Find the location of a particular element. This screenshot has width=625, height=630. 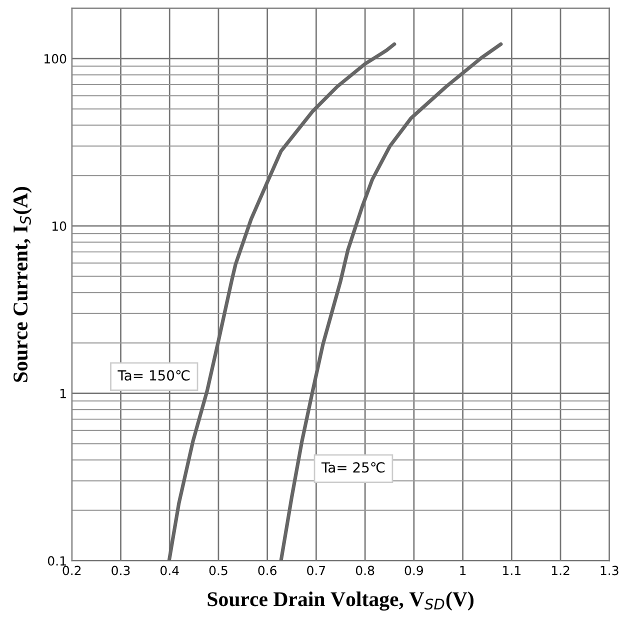

series-label: Ta= 150℃ is located at coordinates (154, 375).